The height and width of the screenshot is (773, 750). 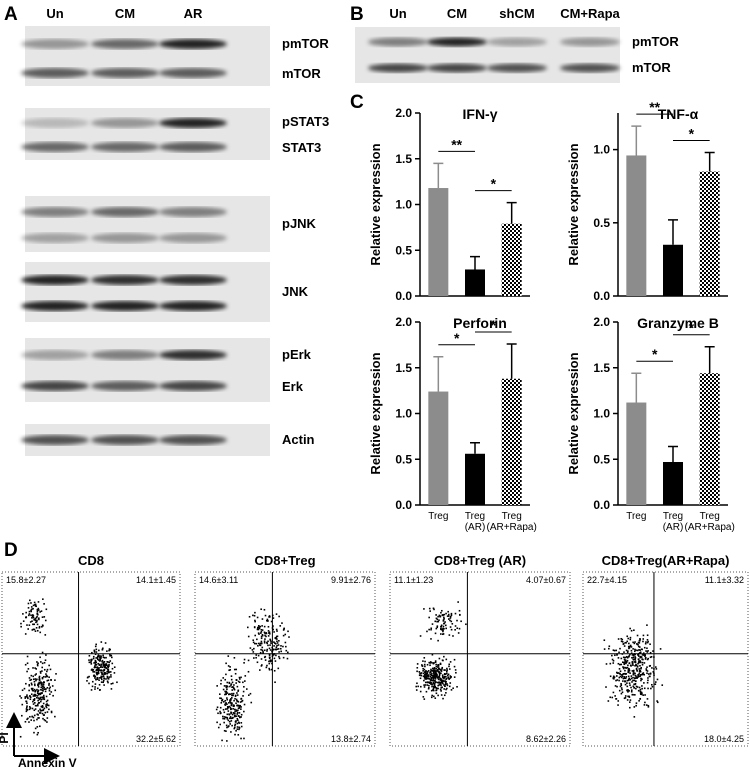 I want to click on quadrant-label: 11.1±1.23, so click(x=413, y=580).